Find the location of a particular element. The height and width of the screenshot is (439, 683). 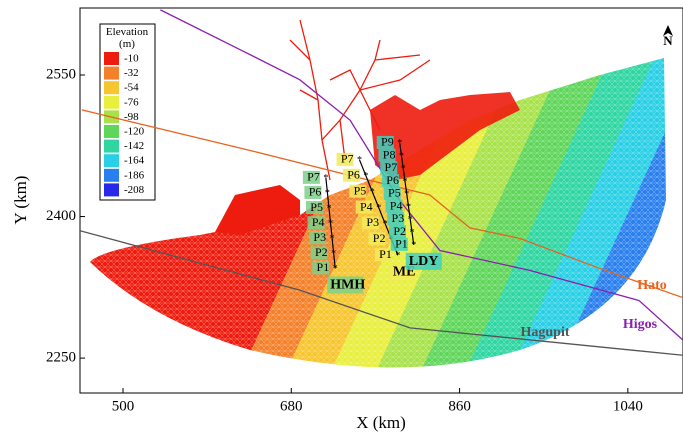

track-label: Higos is located at coordinates (640, 324).